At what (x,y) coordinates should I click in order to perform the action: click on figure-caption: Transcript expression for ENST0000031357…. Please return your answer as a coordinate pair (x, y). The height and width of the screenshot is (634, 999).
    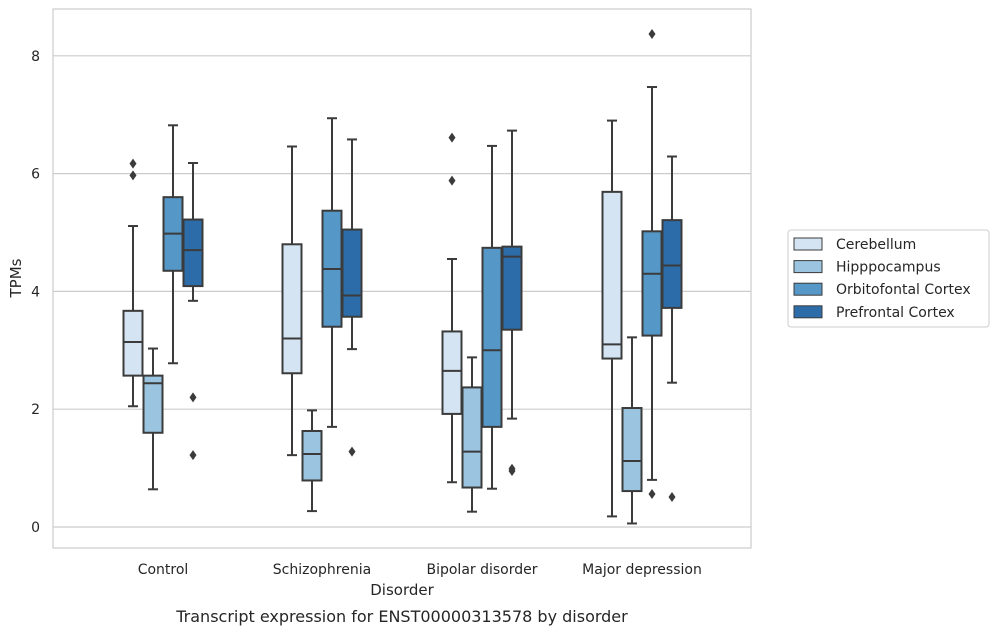
    Looking at the image, I should click on (401, 616).